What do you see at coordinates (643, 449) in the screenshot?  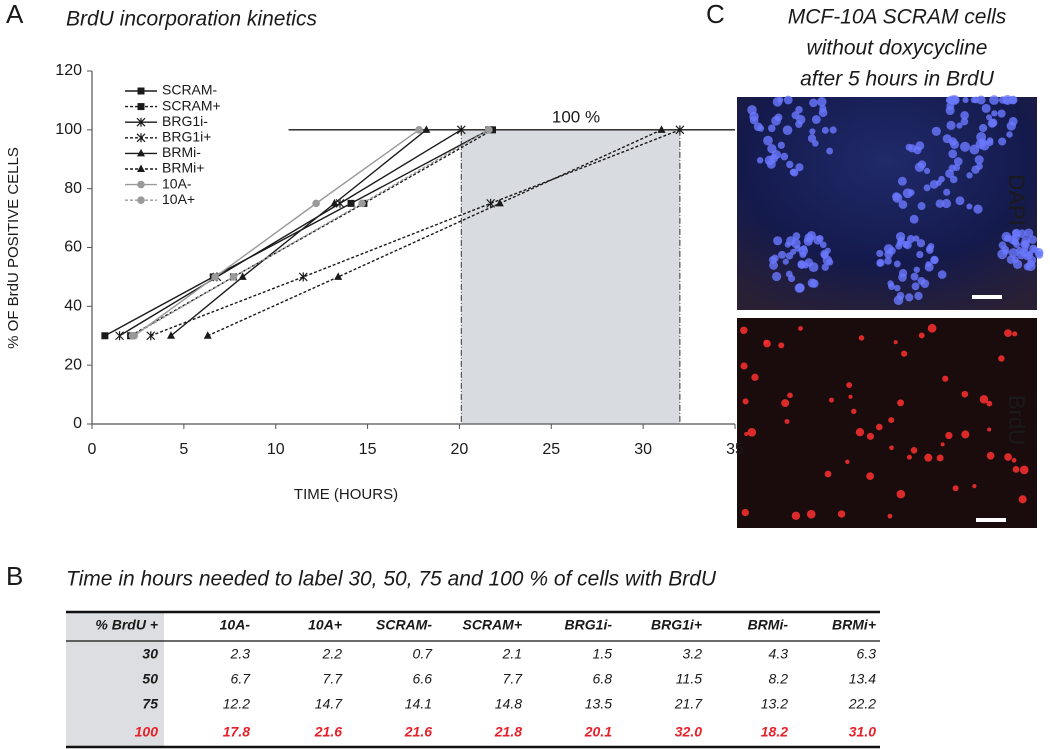 I see `x-tick-label: 30` at bounding box center [643, 449].